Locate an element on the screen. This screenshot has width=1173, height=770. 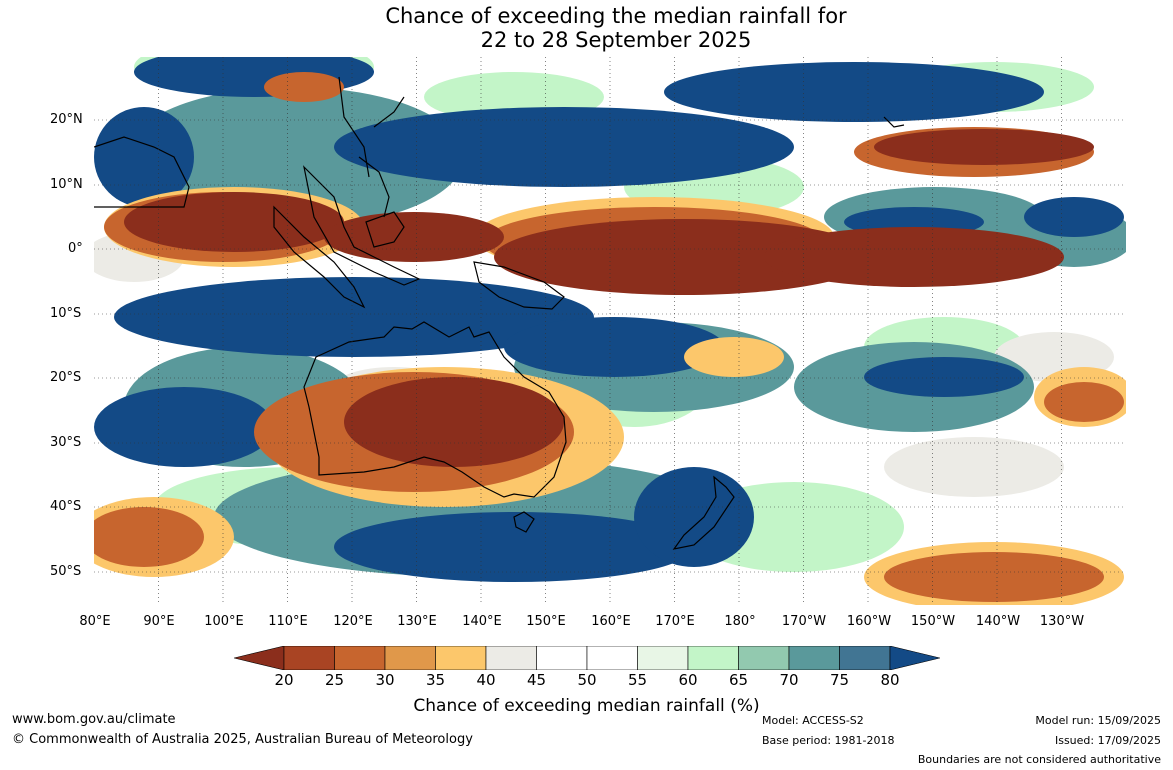
colorbar-arrow-high is located at coordinates (914, 658).